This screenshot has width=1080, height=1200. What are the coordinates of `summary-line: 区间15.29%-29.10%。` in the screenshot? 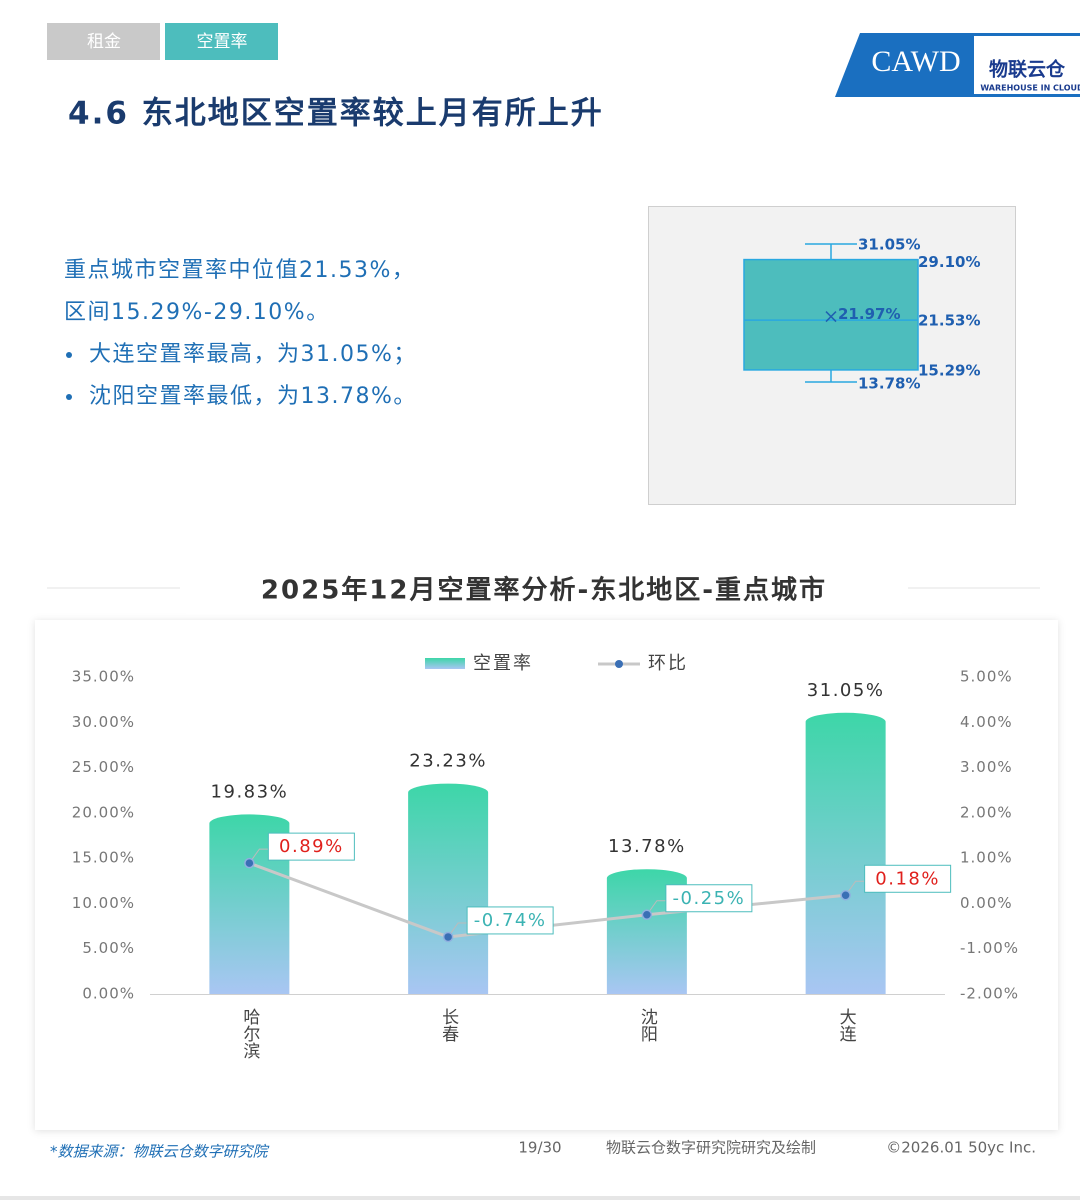 It's located at (197, 312).